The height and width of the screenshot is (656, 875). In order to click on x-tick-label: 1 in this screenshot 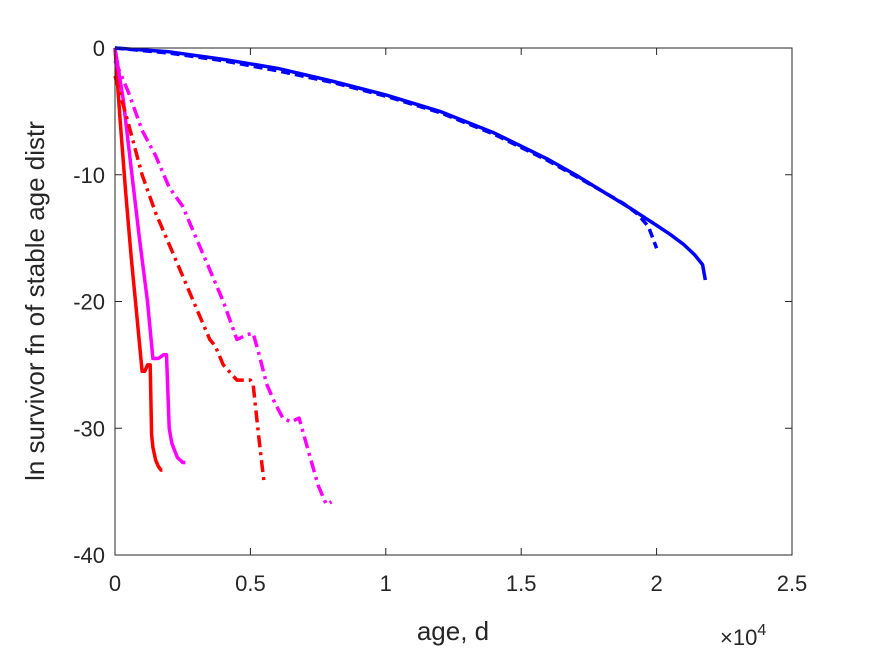, I will do `click(386, 583)`.